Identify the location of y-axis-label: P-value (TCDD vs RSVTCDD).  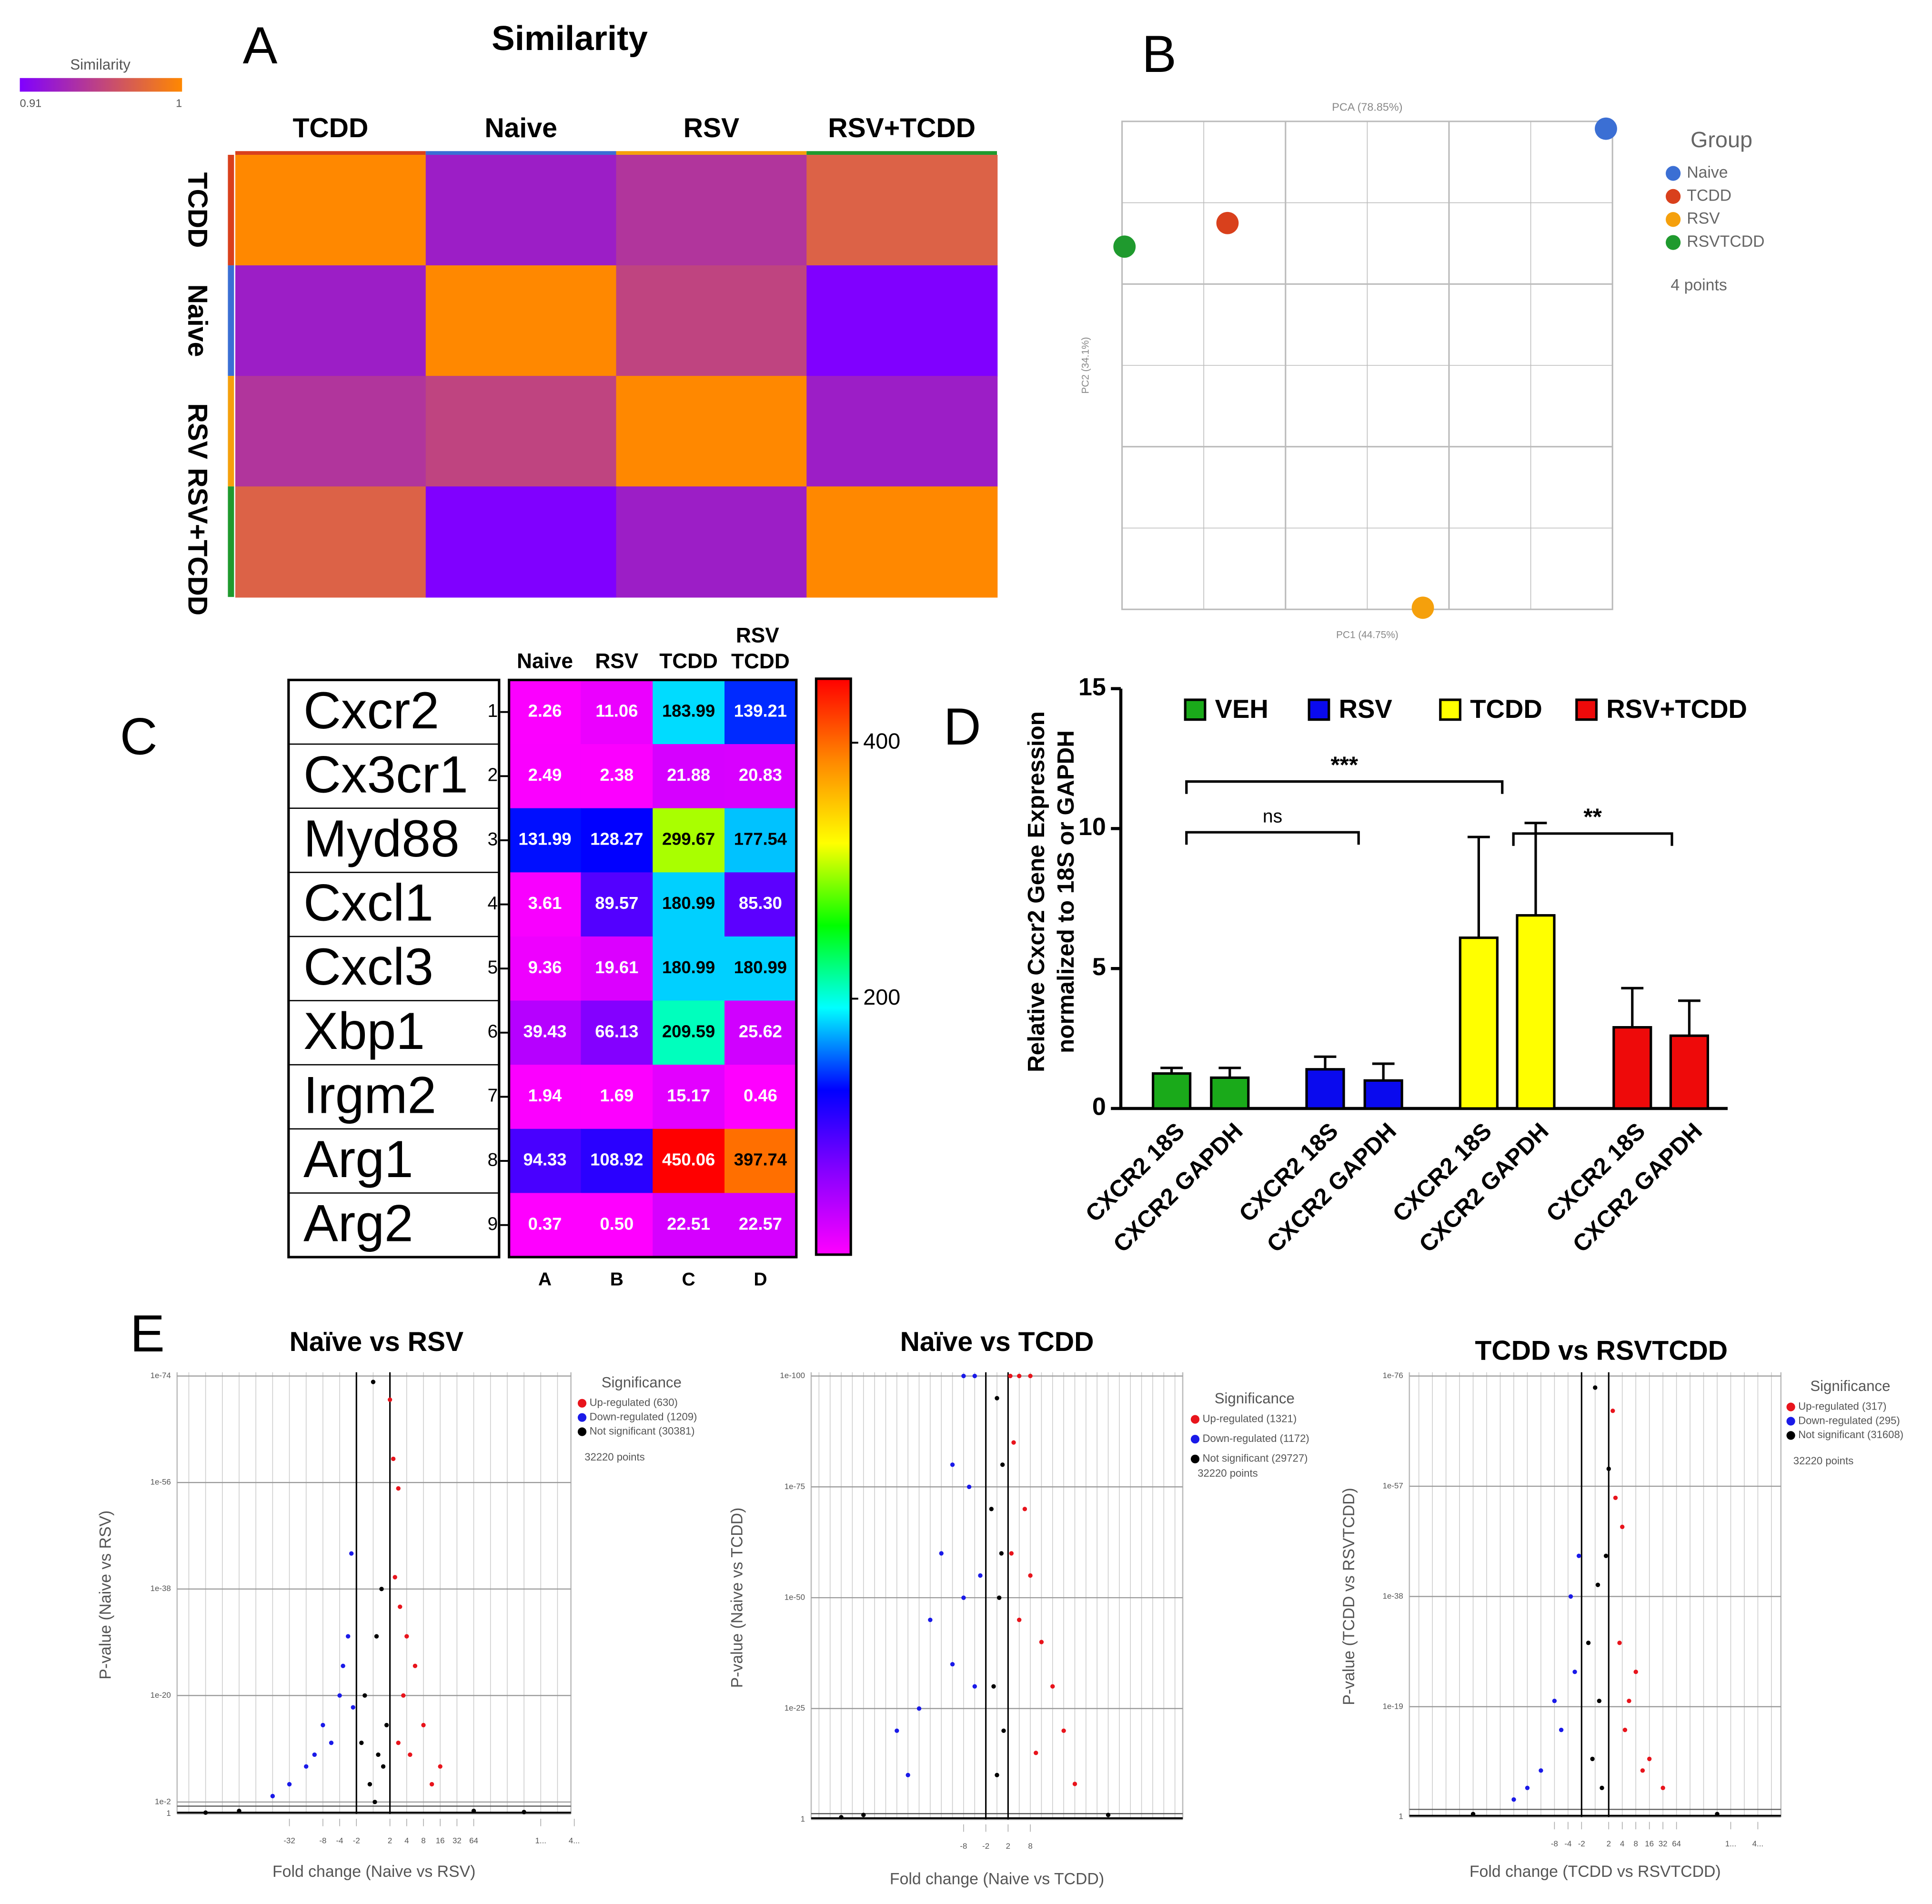
(1349, 1596).